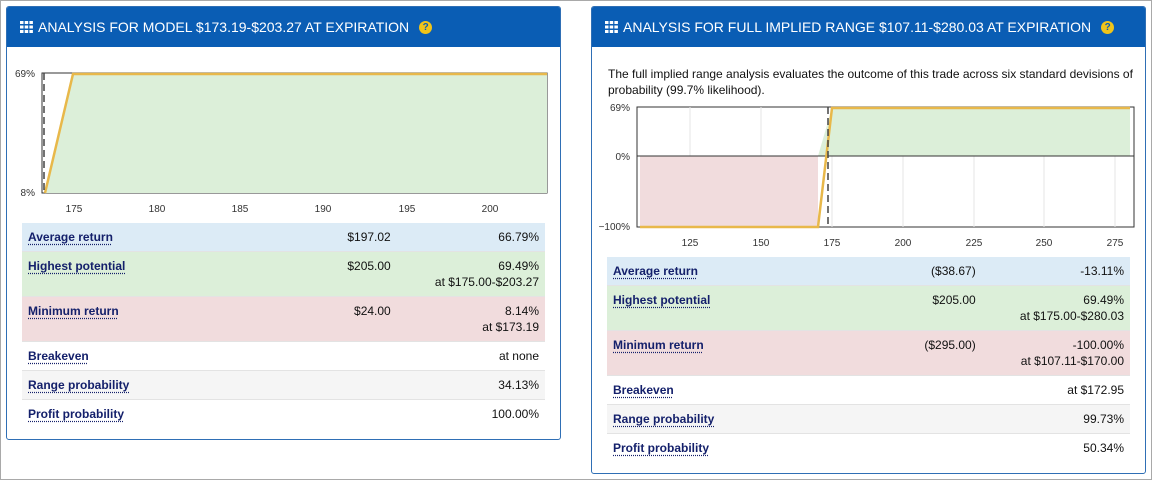  What do you see at coordinates (623, 157) in the screenshot?
I see `y-label: 0%` at bounding box center [623, 157].